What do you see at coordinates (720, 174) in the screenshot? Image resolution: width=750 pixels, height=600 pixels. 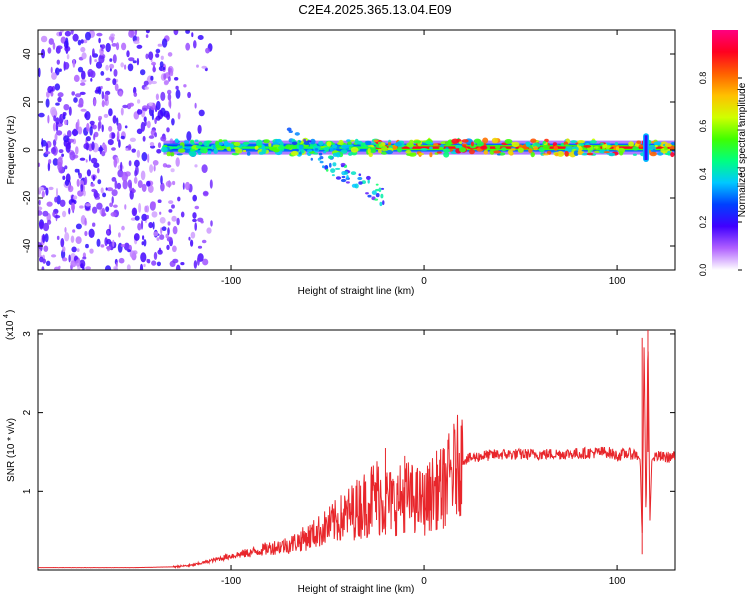 I see `colorbar-axis: 0.0 0.2 0.4 0.6 0.8` at bounding box center [720, 174].